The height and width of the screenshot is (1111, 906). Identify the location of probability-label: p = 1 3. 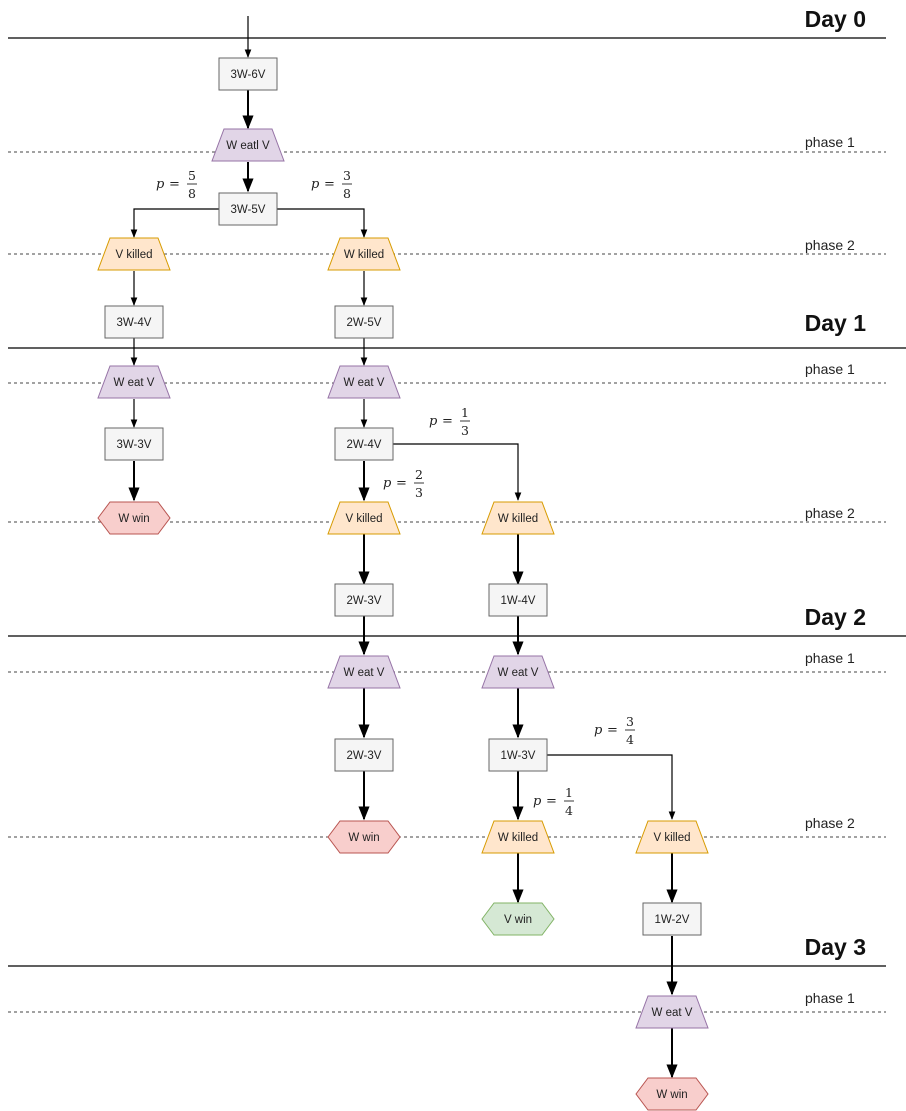
(449, 421).